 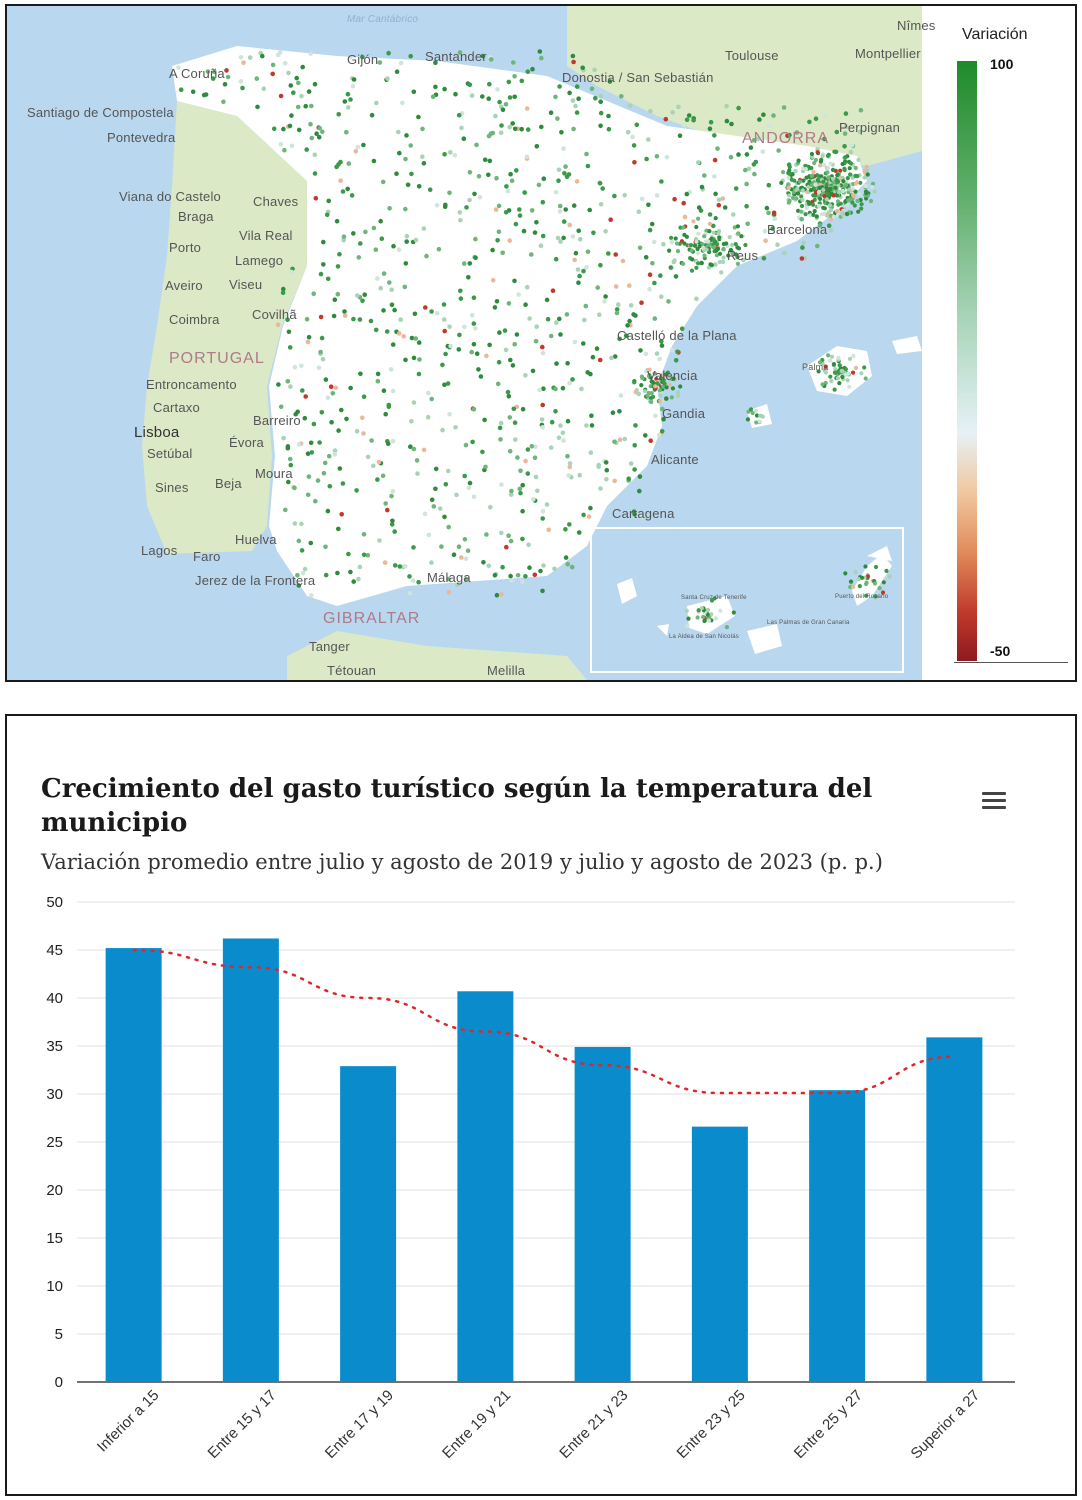 What do you see at coordinates (255, 580) in the screenshot?
I see `place-label: Jerez de la Frontera` at bounding box center [255, 580].